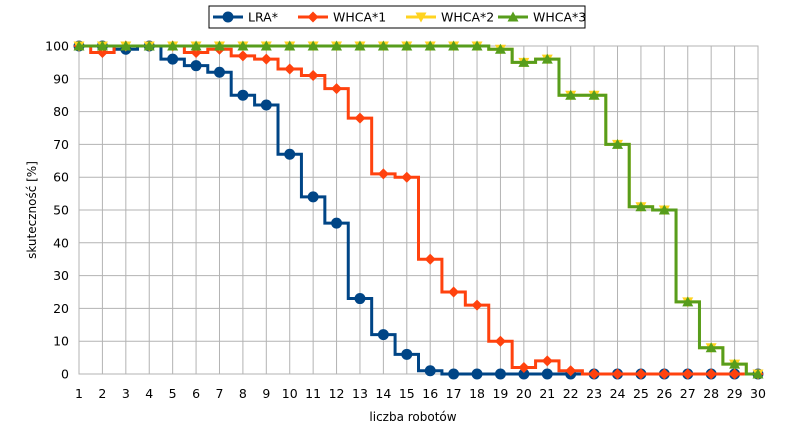 This screenshot has width=789, height=444. What do you see at coordinates (454, 393) in the screenshot?
I see `x-tick-label: 17` at bounding box center [454, 393].